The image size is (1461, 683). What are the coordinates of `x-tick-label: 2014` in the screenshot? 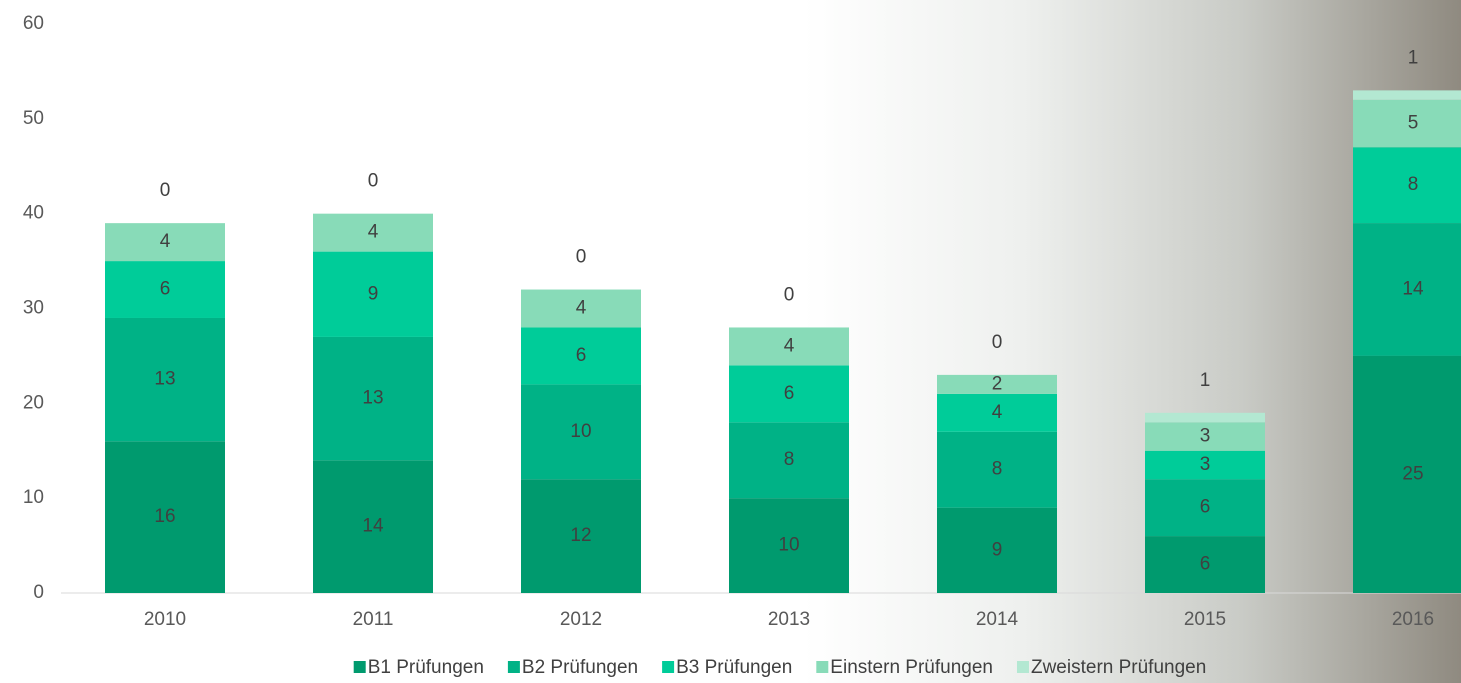 It's located at (997, 619).